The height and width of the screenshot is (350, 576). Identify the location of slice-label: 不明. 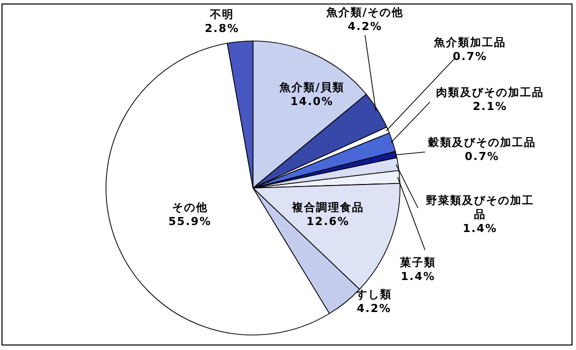
(222, 15).